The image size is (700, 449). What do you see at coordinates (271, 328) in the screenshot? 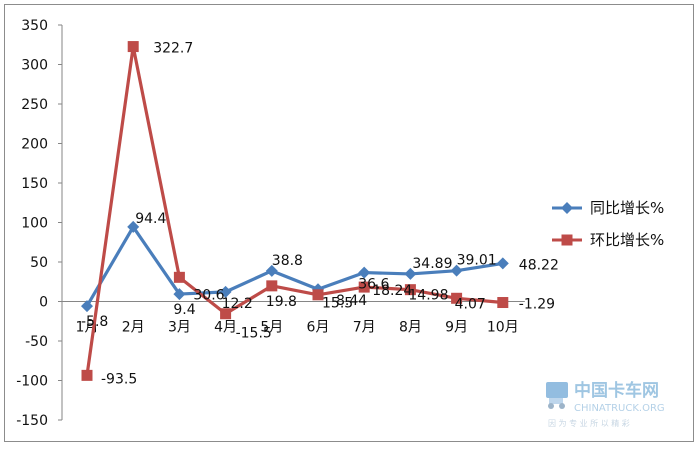
I see `x-tick-label: 5月` at bounding box center [271, 328].